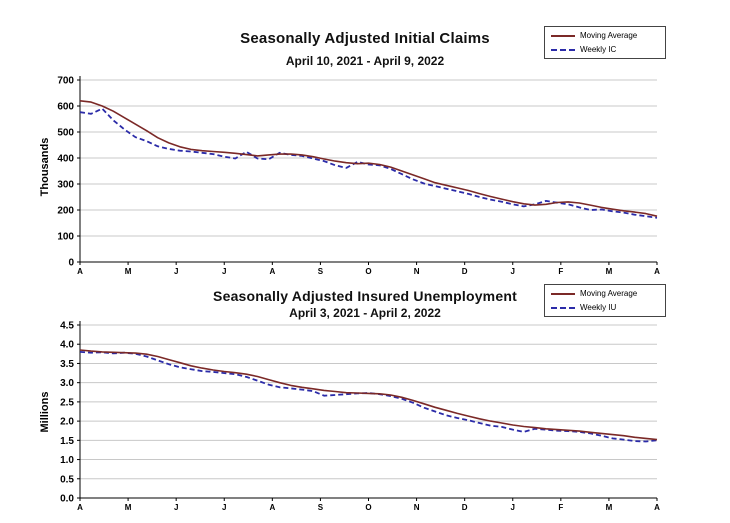  I want to click on svg-text: 3.0, so click(67, 383).